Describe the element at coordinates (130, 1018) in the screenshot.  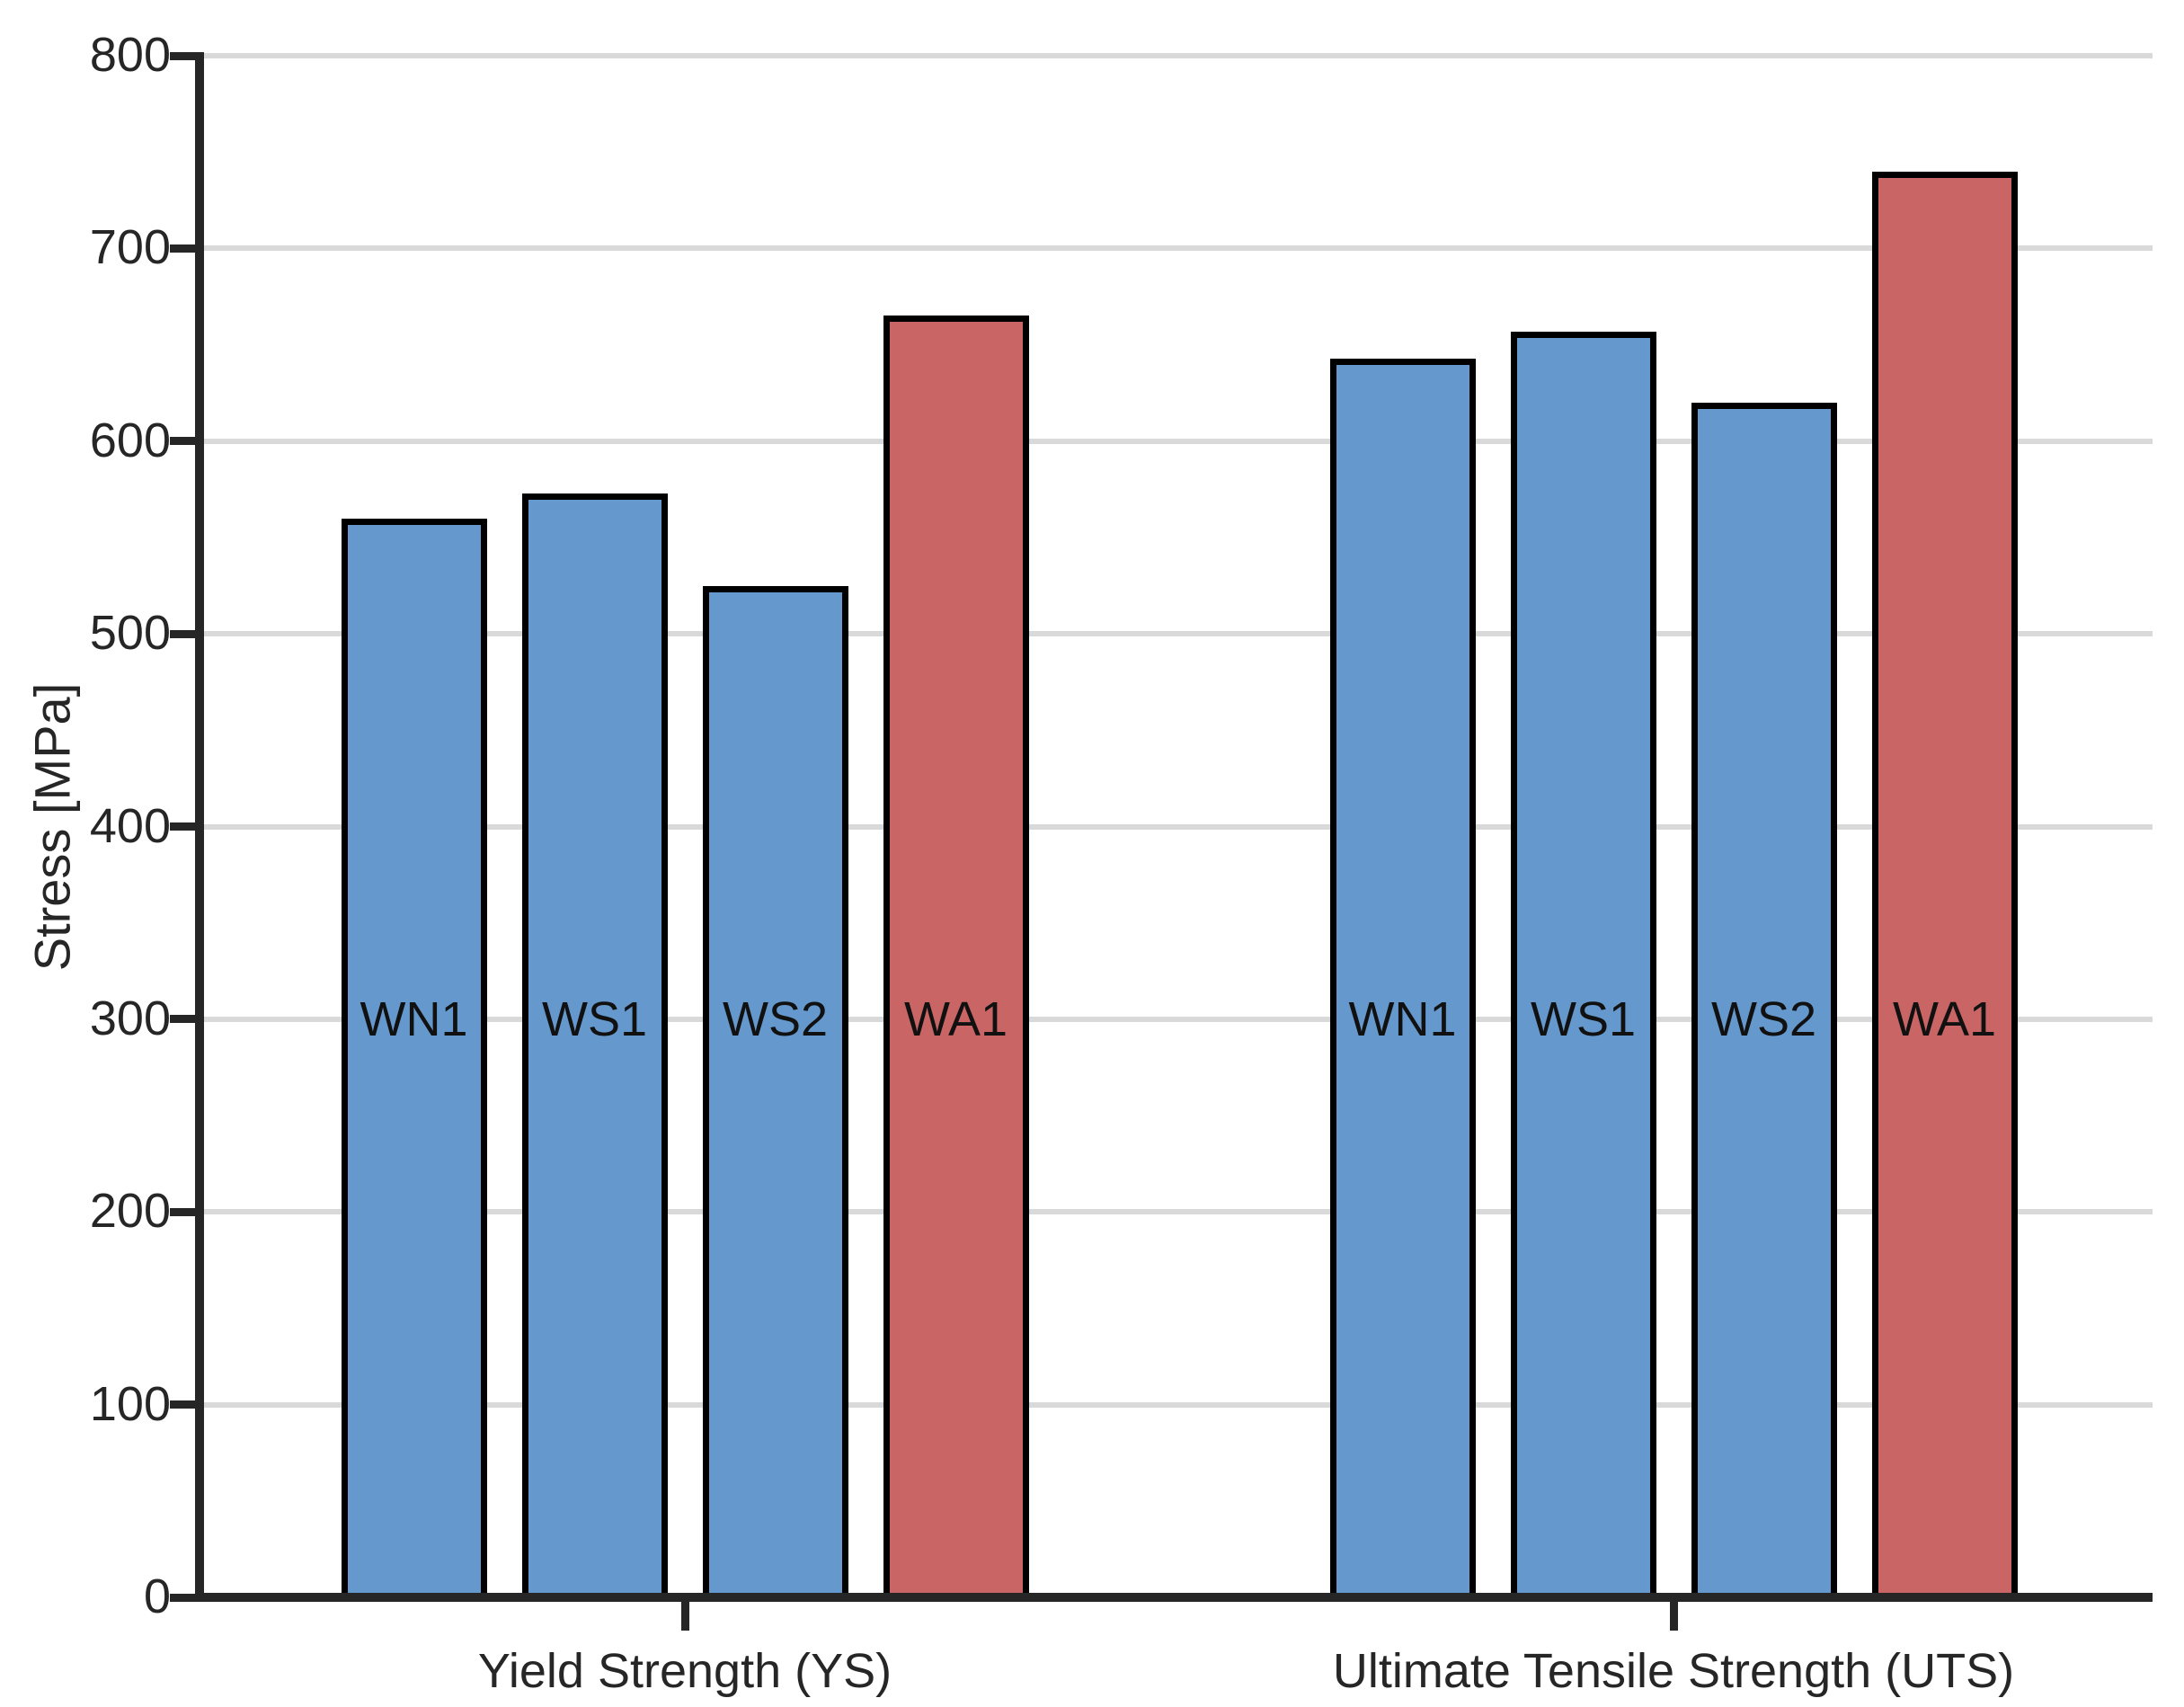
I see `y-tick-label: 300` at that location.